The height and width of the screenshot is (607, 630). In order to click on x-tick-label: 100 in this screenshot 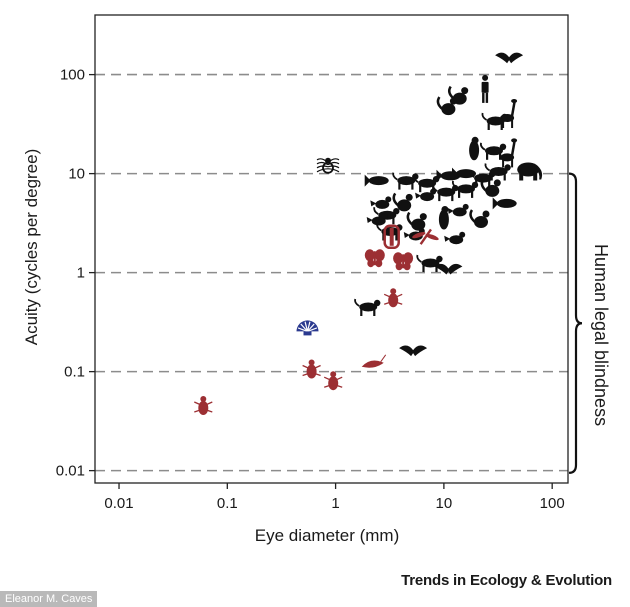, I will do `click(552, 503)`.